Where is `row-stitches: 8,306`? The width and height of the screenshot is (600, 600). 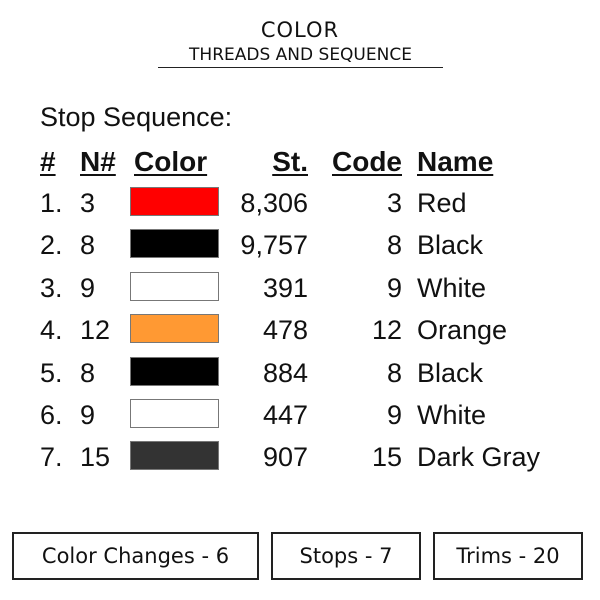 row-stitches: 8,306 is located at coordinates (274, 203).